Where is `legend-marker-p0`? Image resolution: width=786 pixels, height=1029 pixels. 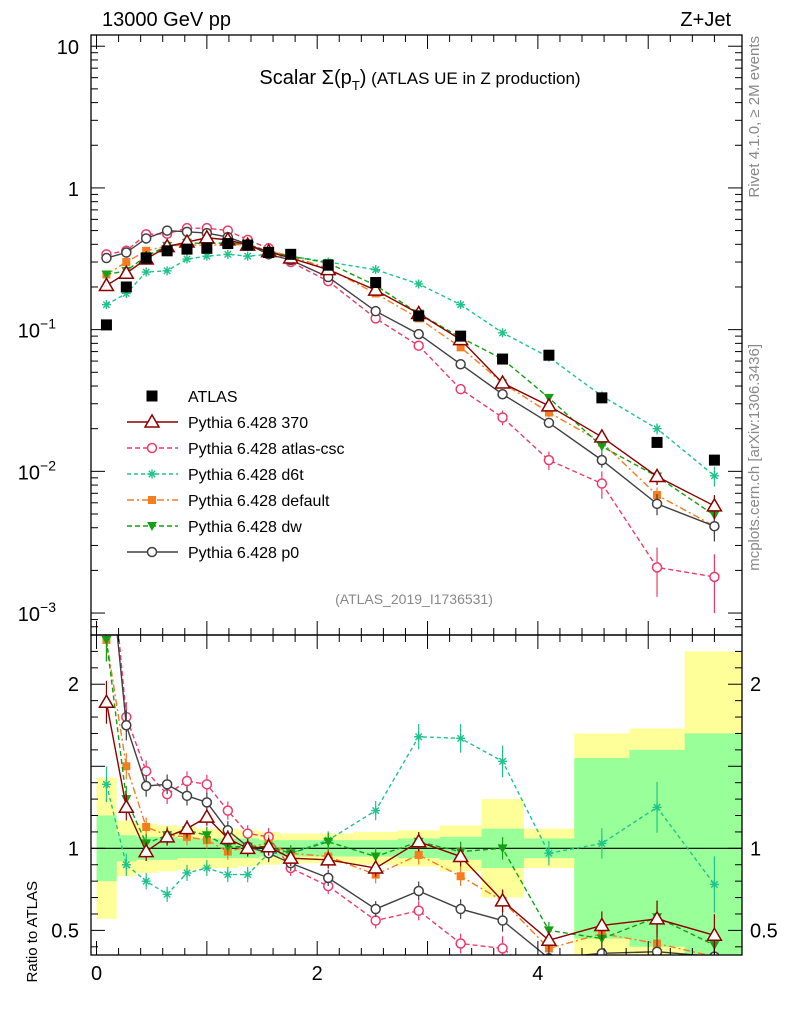
legend-marker-p0 is located at coordinates (152, 552).